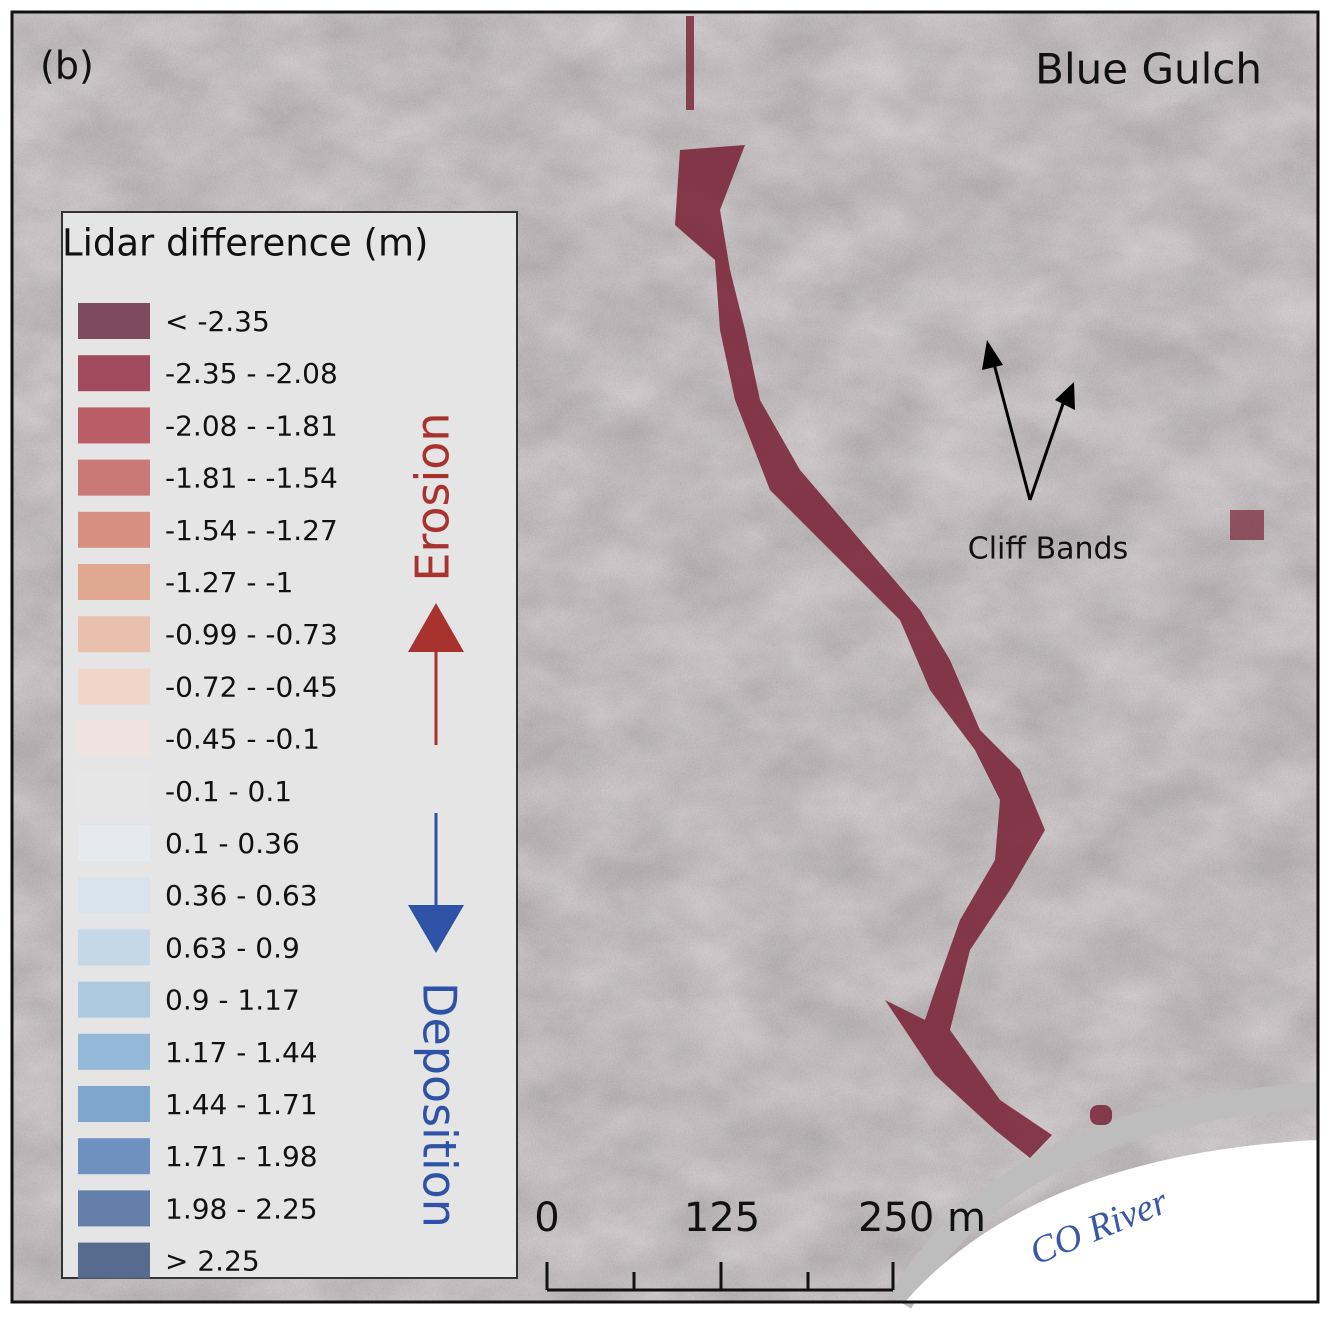 The width and height of the screenshot is (1336, 1320). I want to click on legend-label: -1.81 - -1.54, so click(251, 478).